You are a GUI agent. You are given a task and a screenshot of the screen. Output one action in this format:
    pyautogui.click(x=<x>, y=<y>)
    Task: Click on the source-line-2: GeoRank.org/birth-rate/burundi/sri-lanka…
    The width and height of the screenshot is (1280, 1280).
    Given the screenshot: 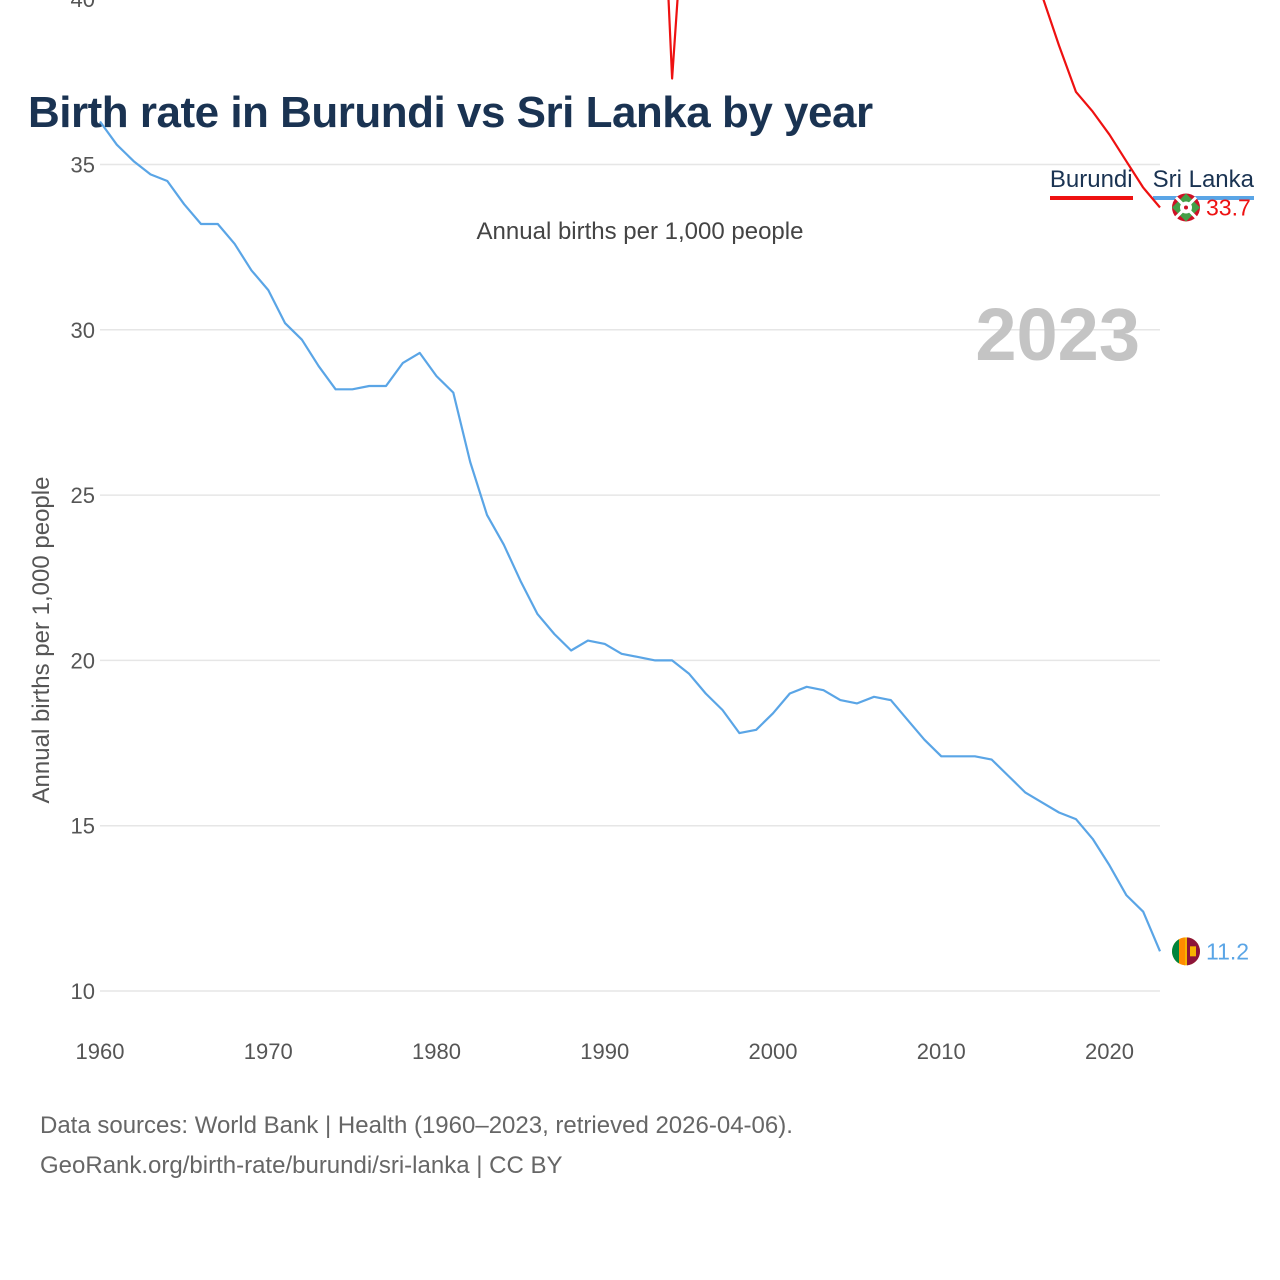 What is the action you would take?
    pyautogui.click(x=301, y=1165)
    